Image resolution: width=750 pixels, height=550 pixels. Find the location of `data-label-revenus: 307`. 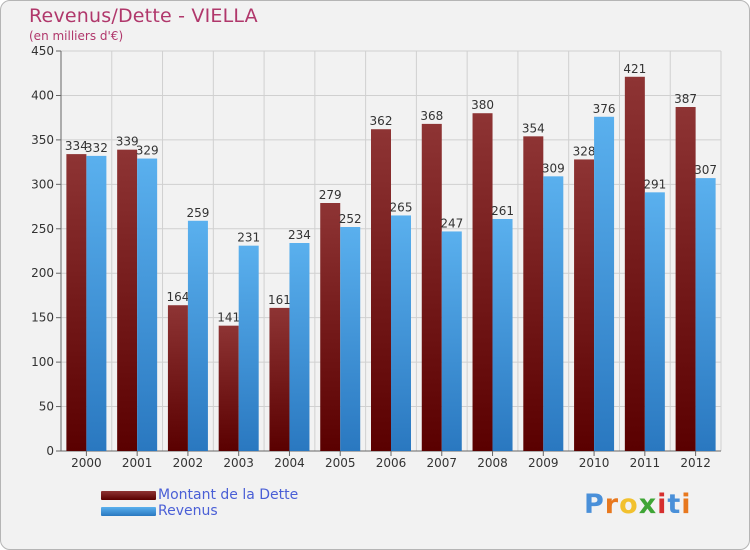

data-label-revenus: 307 is located at coordinates (705, 170).